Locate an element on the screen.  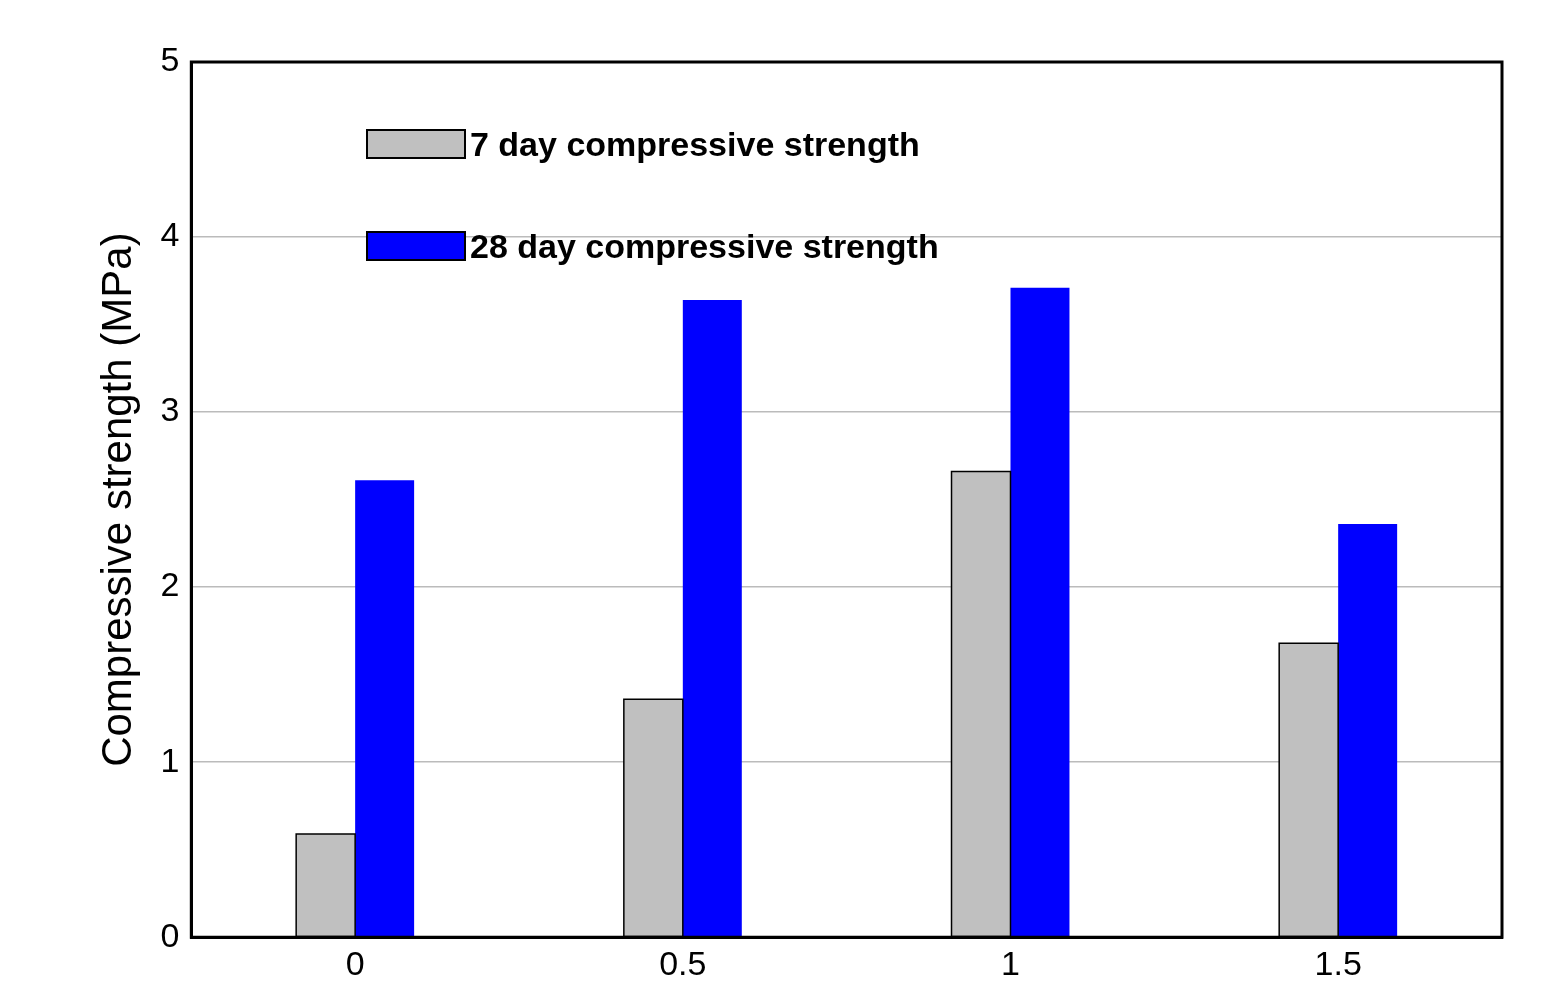
legend-label: 7 day compressive strength is located at coordinates (695, 144).